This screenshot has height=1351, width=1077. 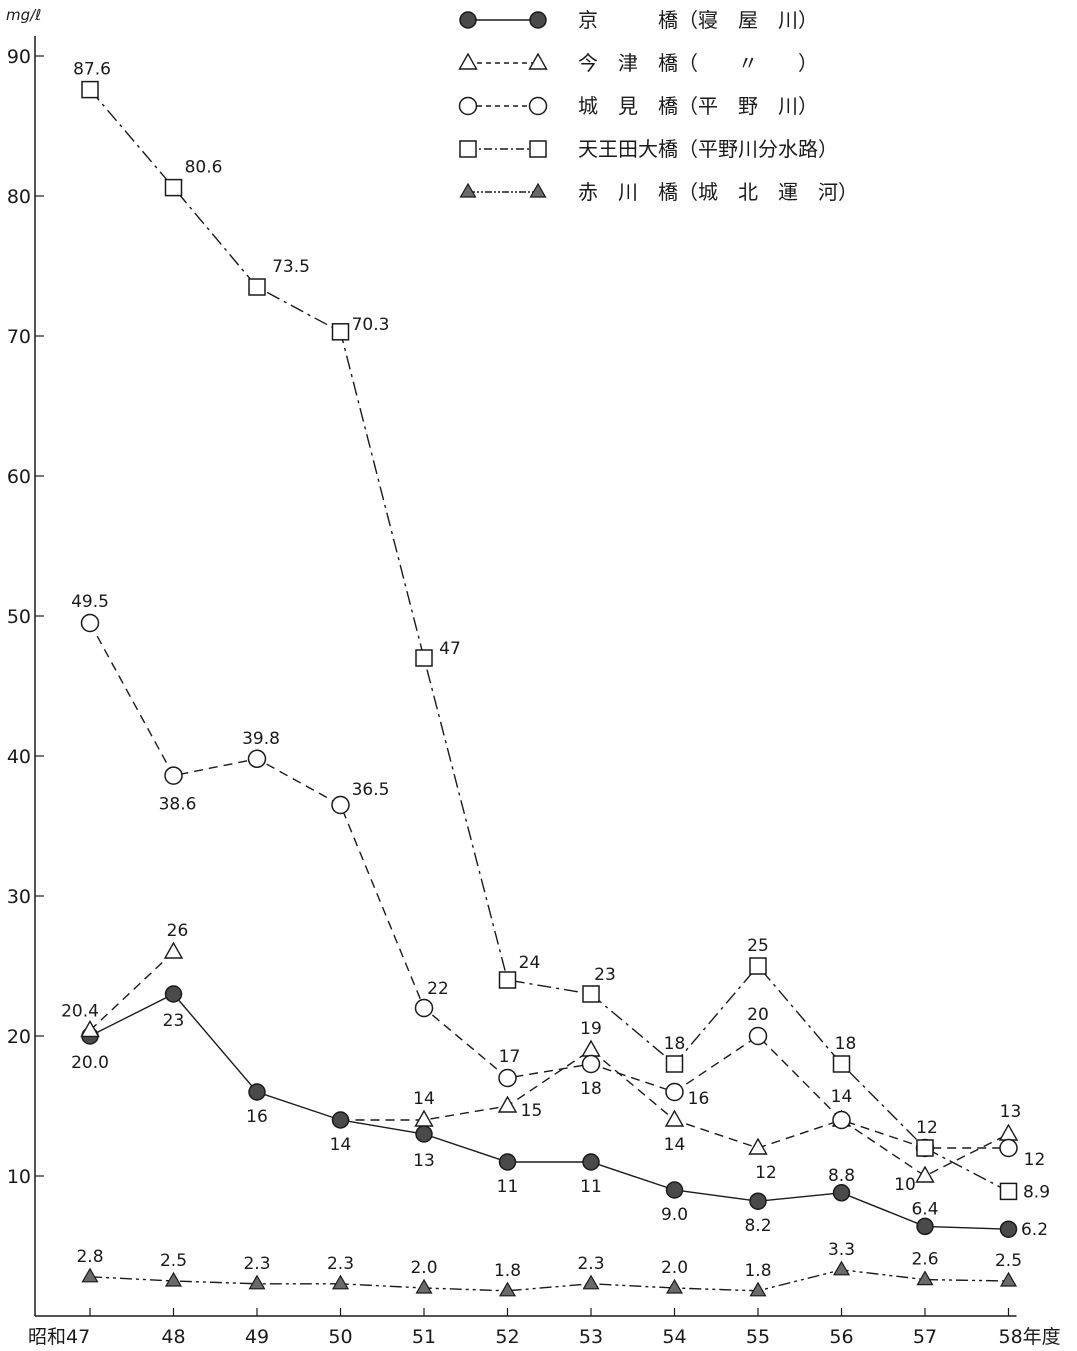 I want to click on data-label: 20.0, so click(x=90, y=1063).